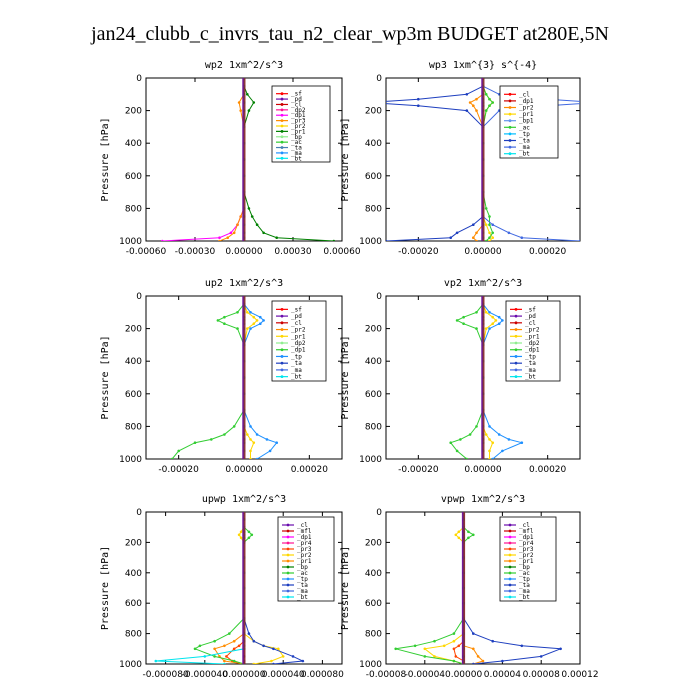 Image resolution: width=700 pixels, height=700 pixels. Describe the element at coordinates (379, 513) in the screenshot. I see `y-tick-label: 0` at that location.